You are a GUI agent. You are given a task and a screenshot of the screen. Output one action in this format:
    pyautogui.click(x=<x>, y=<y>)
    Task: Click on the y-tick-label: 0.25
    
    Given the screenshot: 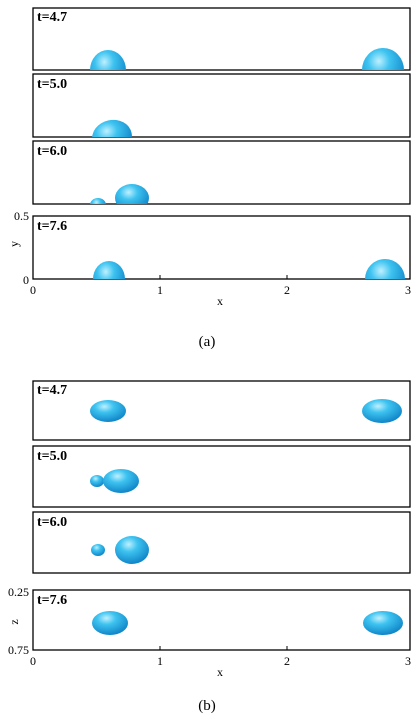 What is the action you would take?
    pyautogui.click(x=18, y=592)
    